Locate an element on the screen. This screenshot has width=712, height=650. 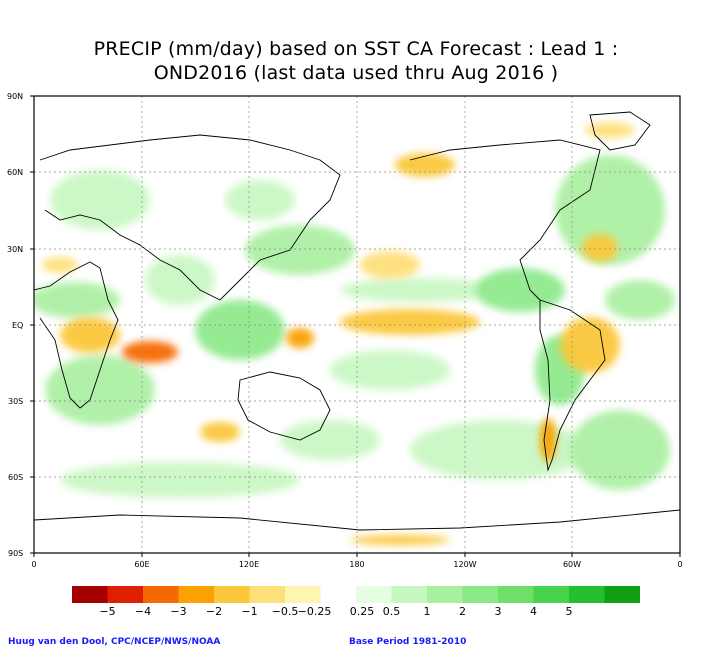
lat-label-90n: 90N is located at coordinates (15, 96).